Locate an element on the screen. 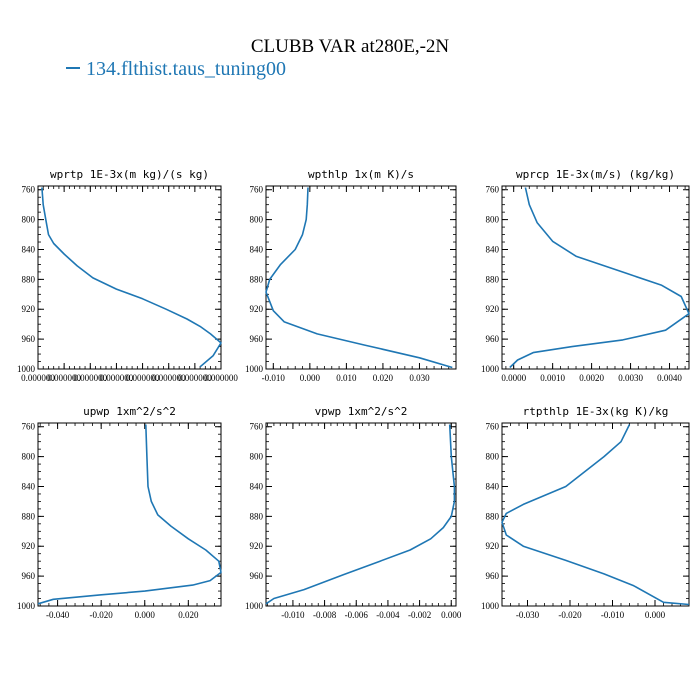 This screenshot has width=700, height=700. x-tick-label: 0.010 is located at coordinates (346, 378).